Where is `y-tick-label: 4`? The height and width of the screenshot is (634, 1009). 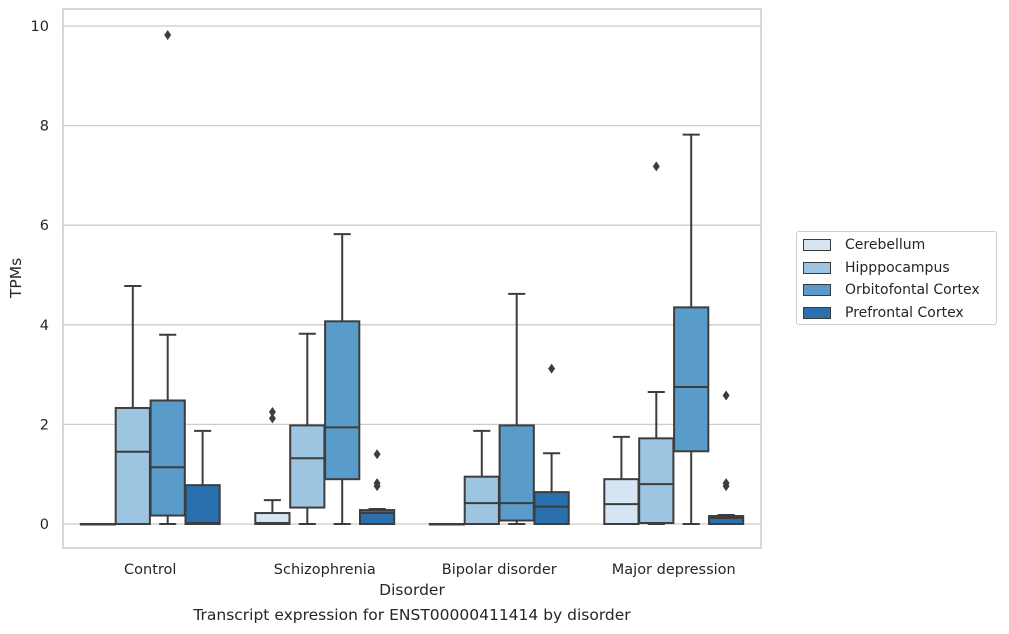 y-tick-label: 4 is located at coordinates (44, 326).